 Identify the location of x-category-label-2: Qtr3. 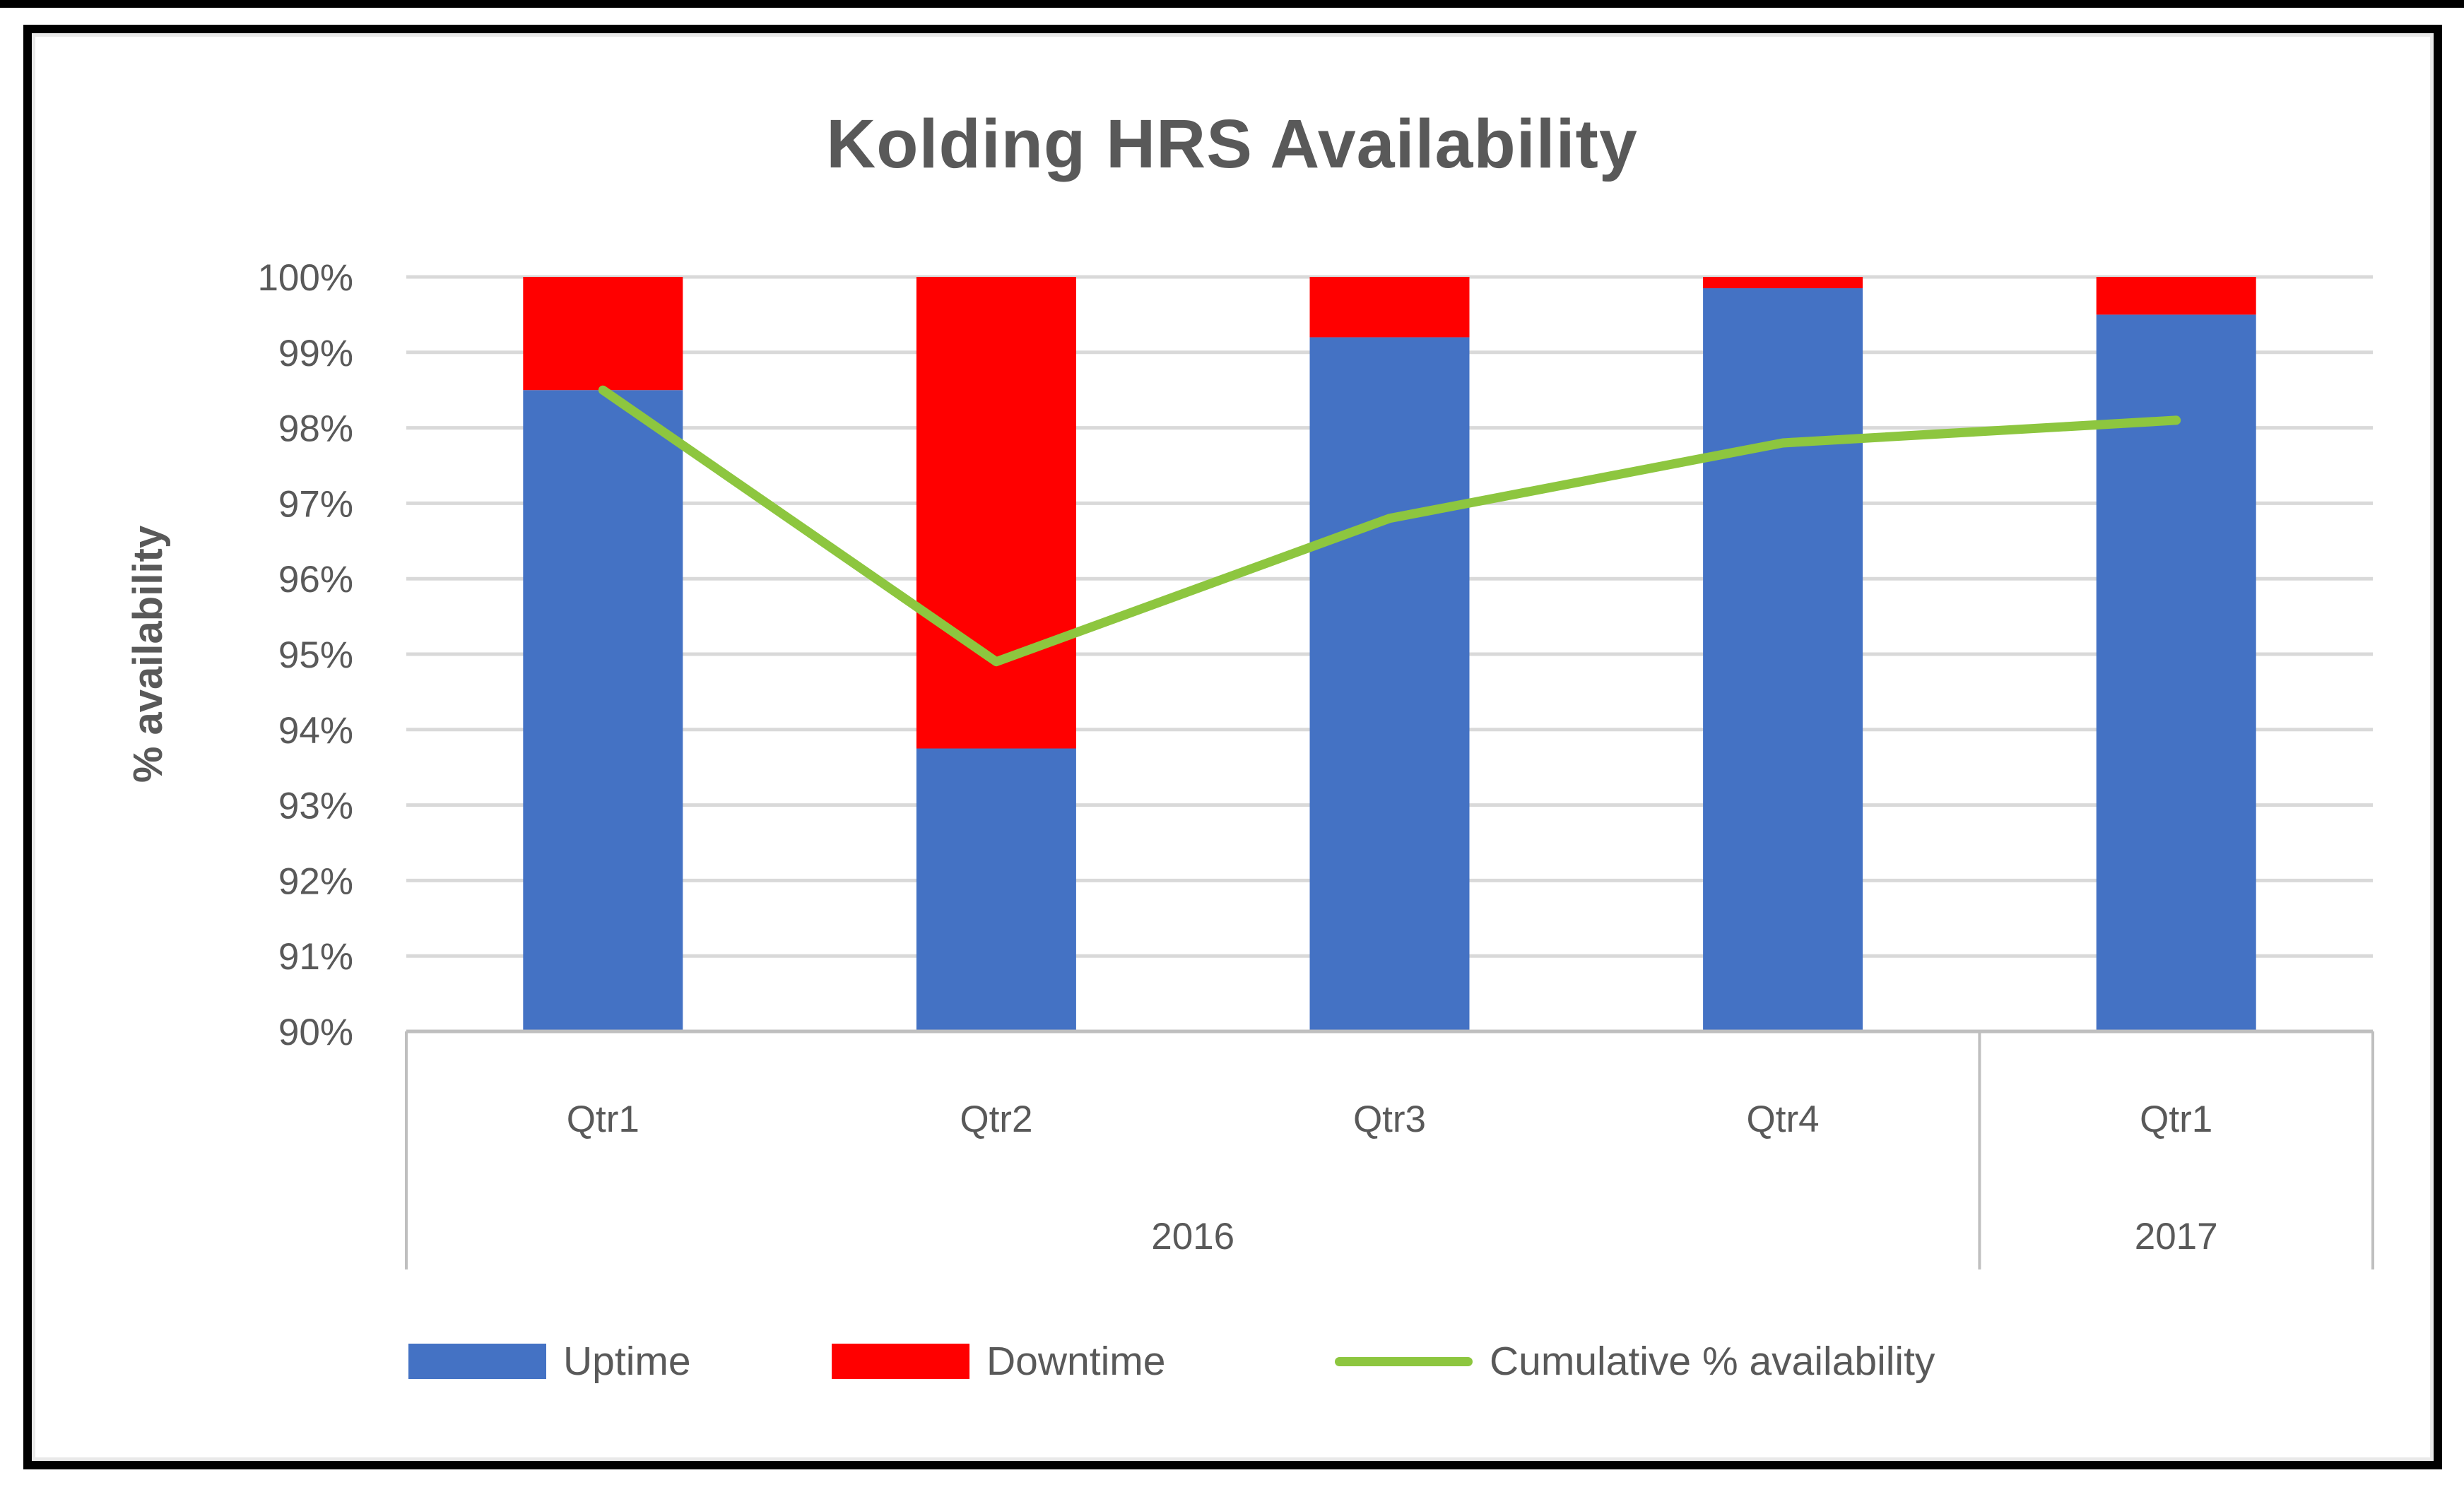
(1389, 1119).